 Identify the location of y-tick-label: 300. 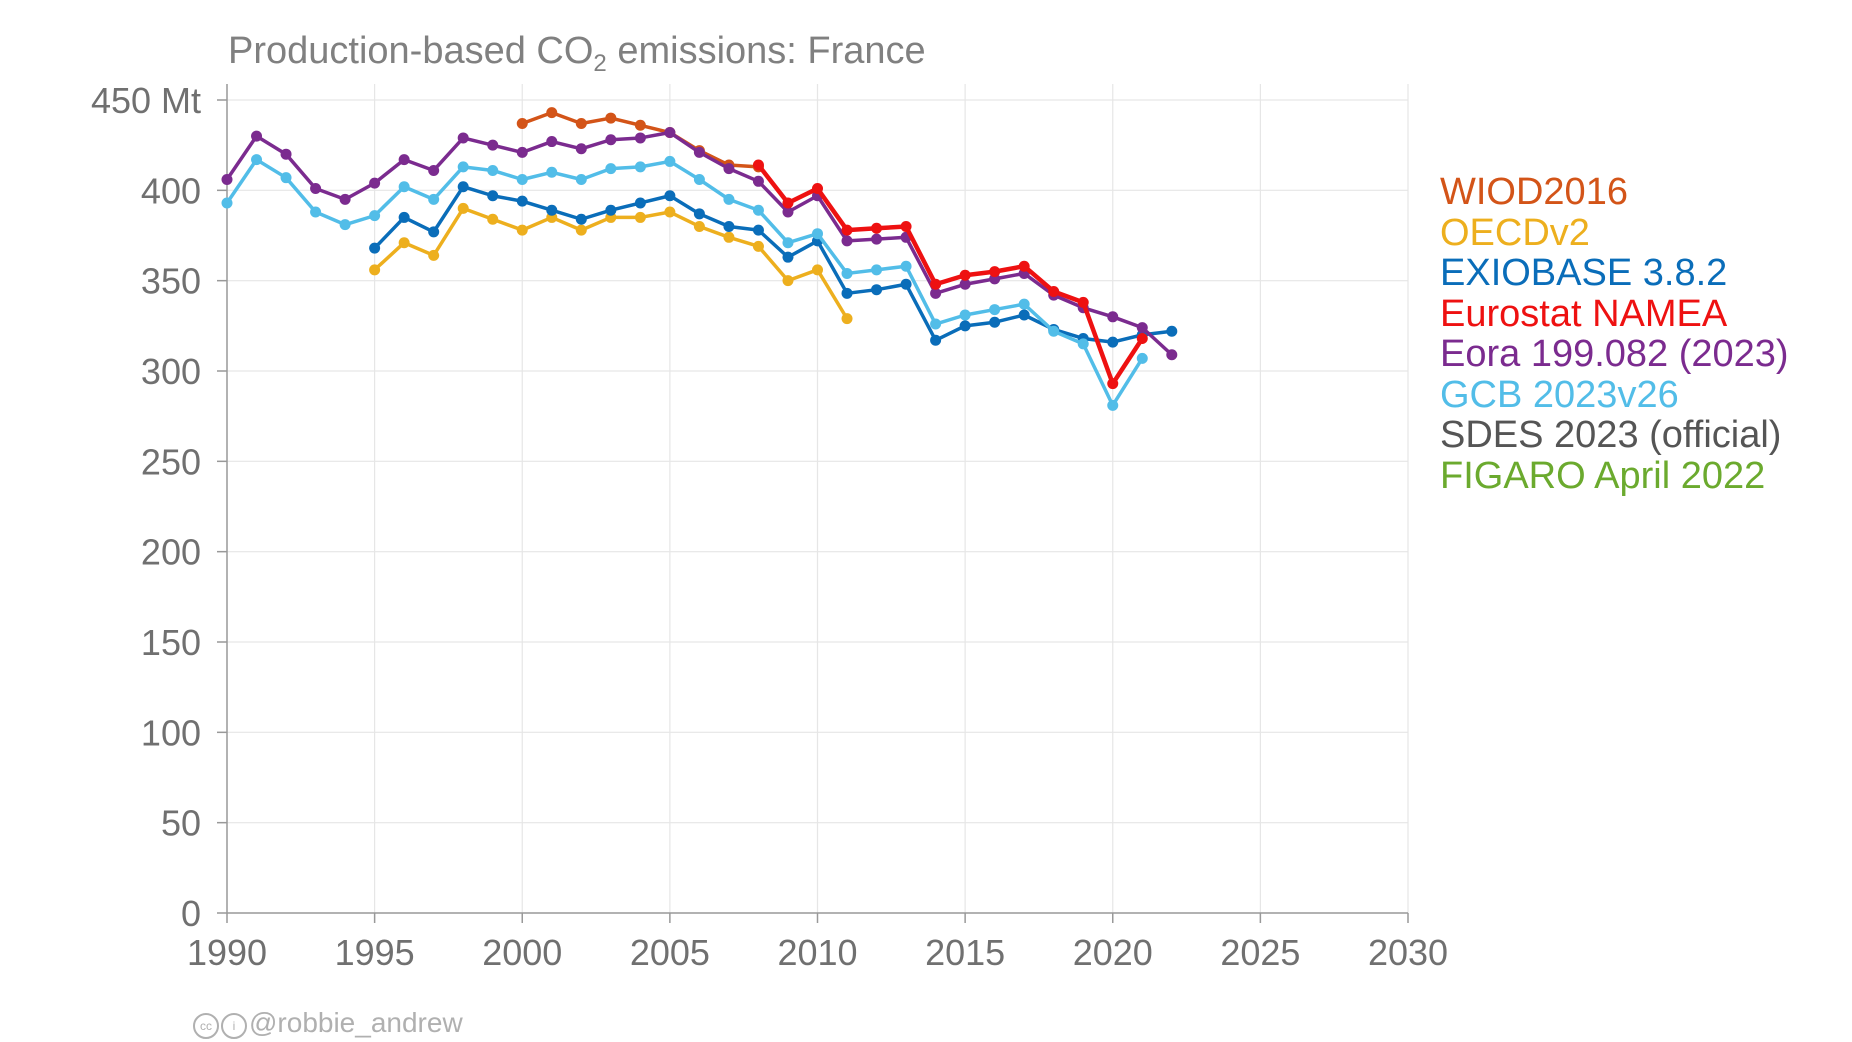
(171, 371).